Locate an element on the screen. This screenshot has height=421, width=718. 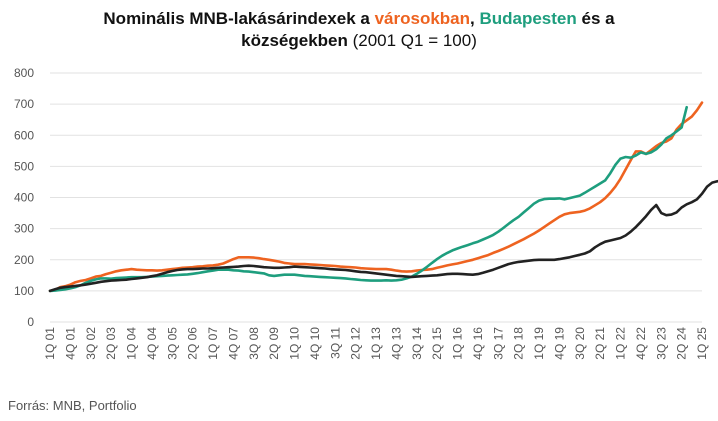
x-tick-label: 1Q 01 is located at coordinates (50, 343).